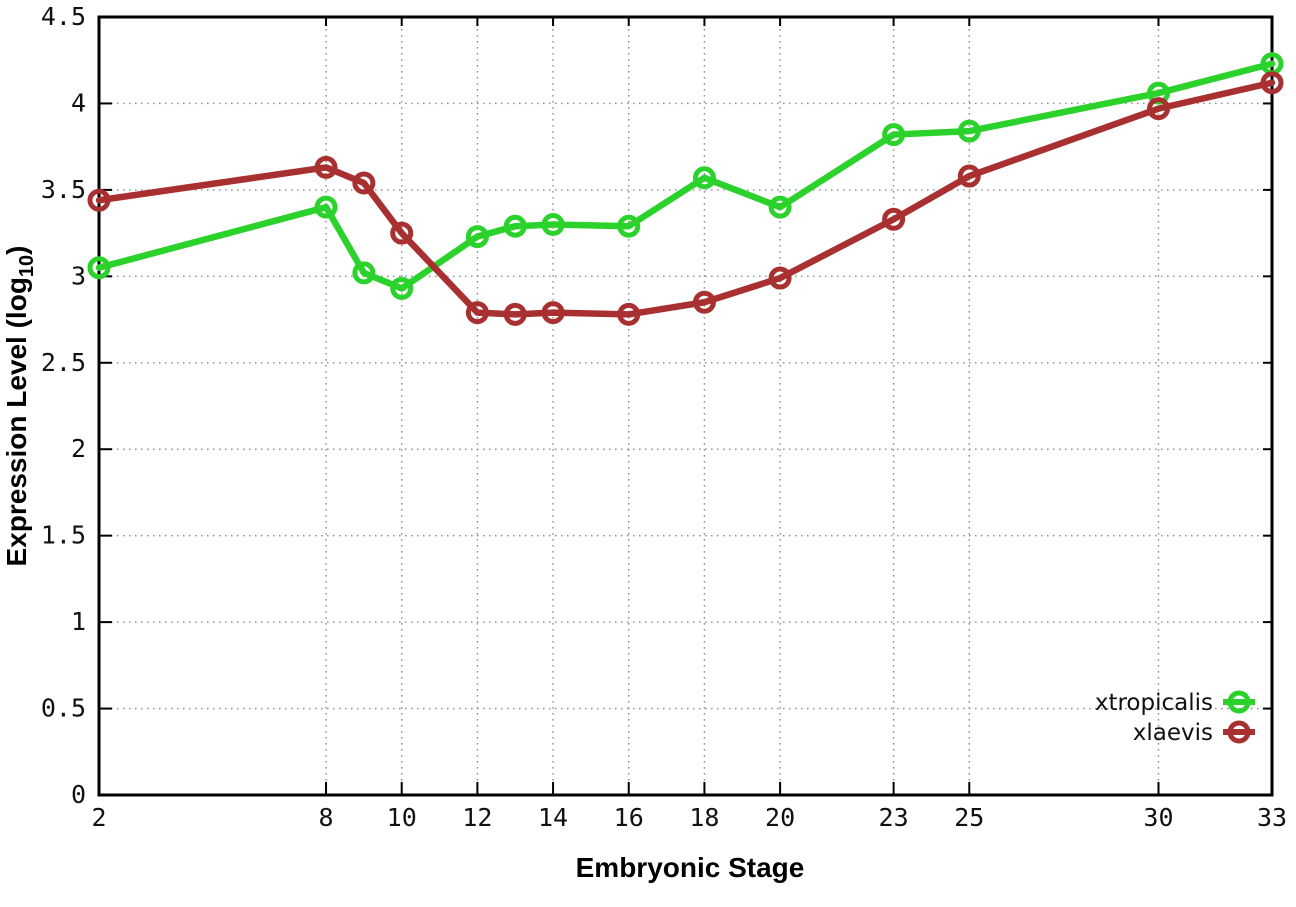 This screenshot has height=907, width=1296. What do you see at coordinates (98, 817) in the screenshot?
I see `x-tick-label: 2` at bounding box center [98, 817].